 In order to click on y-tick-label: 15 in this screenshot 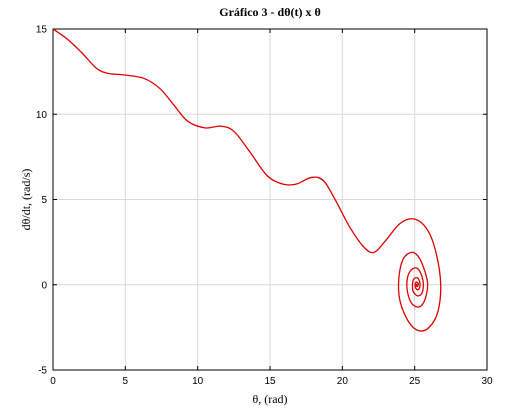, I will do `click(42, 30)`.